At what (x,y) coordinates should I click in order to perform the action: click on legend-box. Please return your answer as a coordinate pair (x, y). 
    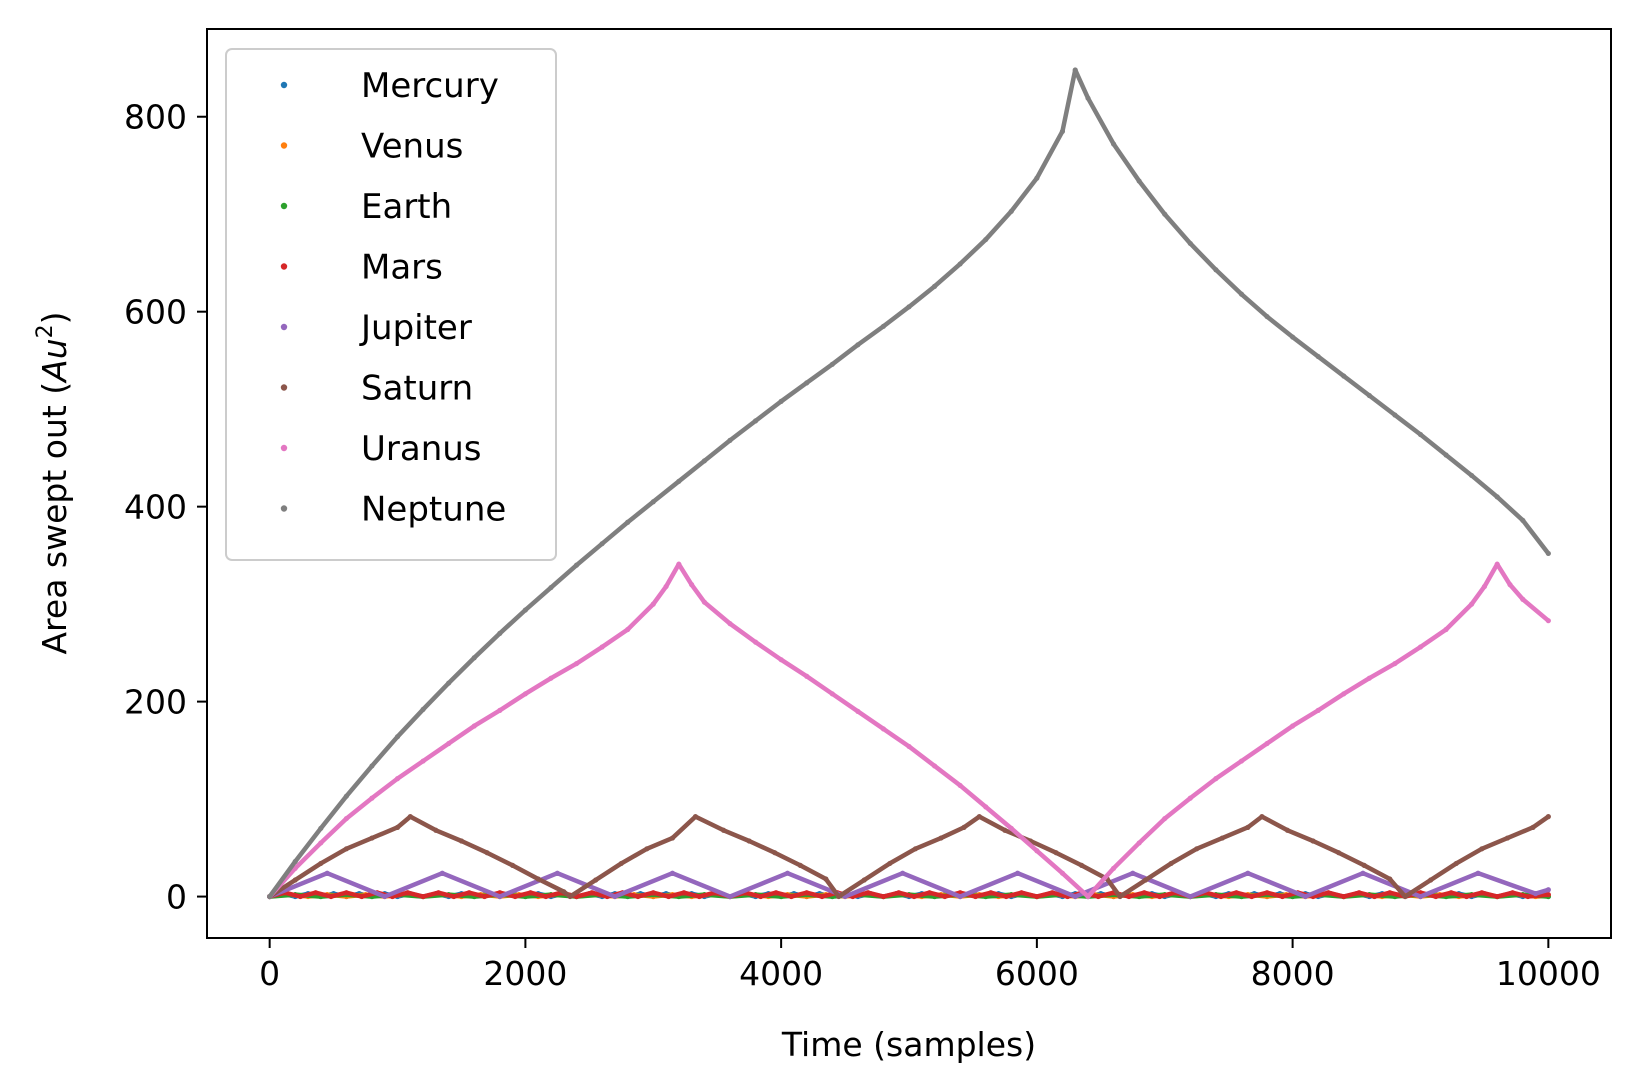
    Looking at the image, I should click on (391, 304).